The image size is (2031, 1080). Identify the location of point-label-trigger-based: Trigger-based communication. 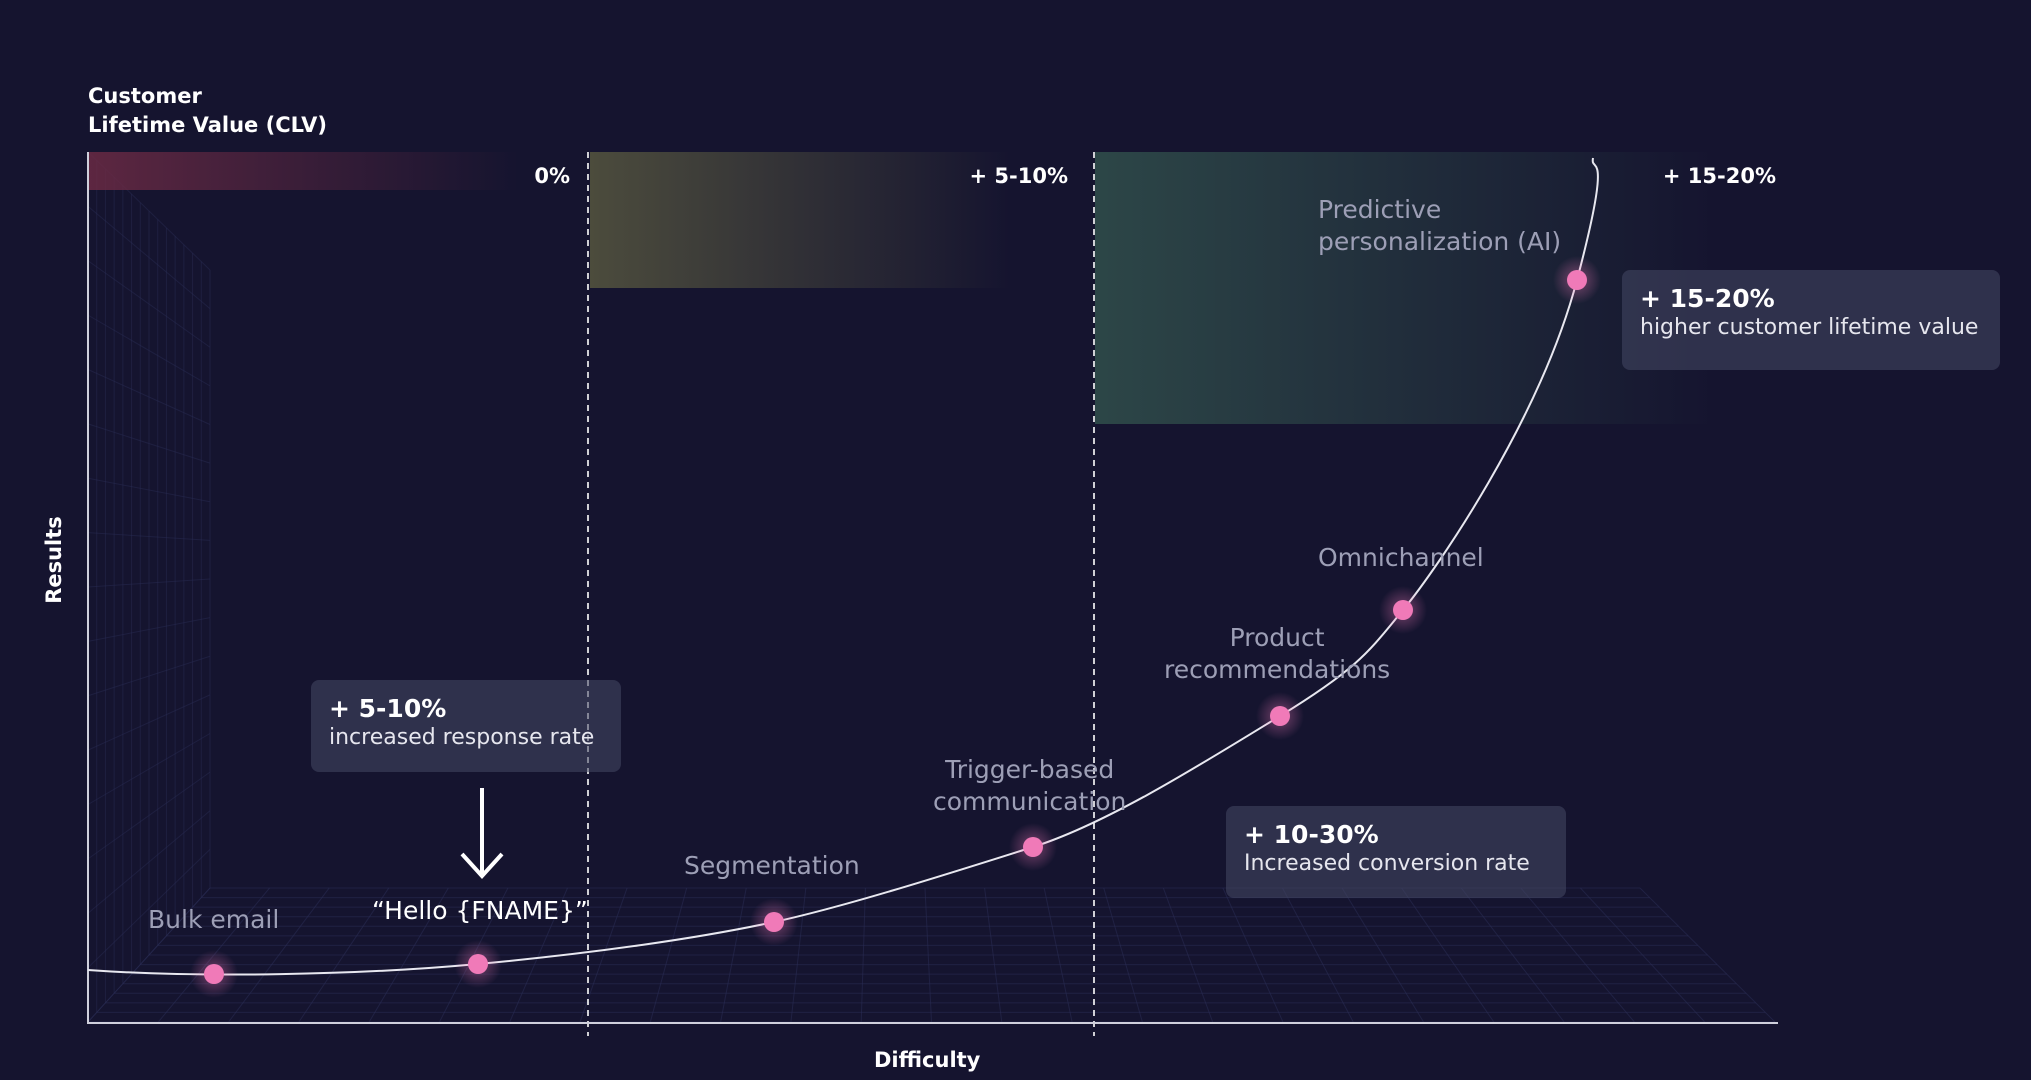
(1030, 785).